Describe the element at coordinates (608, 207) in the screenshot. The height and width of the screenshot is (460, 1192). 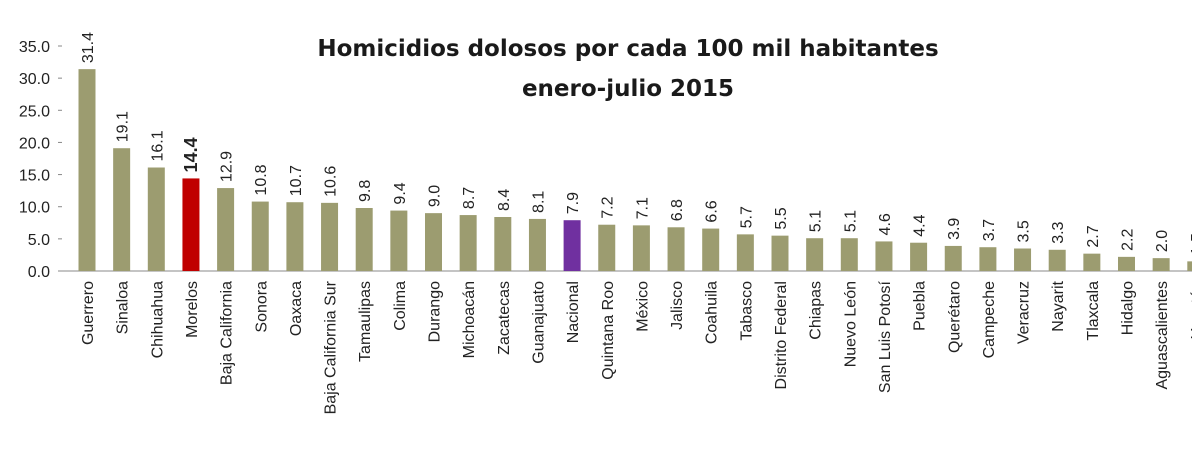
I see `value-label: 7.2` at that location.